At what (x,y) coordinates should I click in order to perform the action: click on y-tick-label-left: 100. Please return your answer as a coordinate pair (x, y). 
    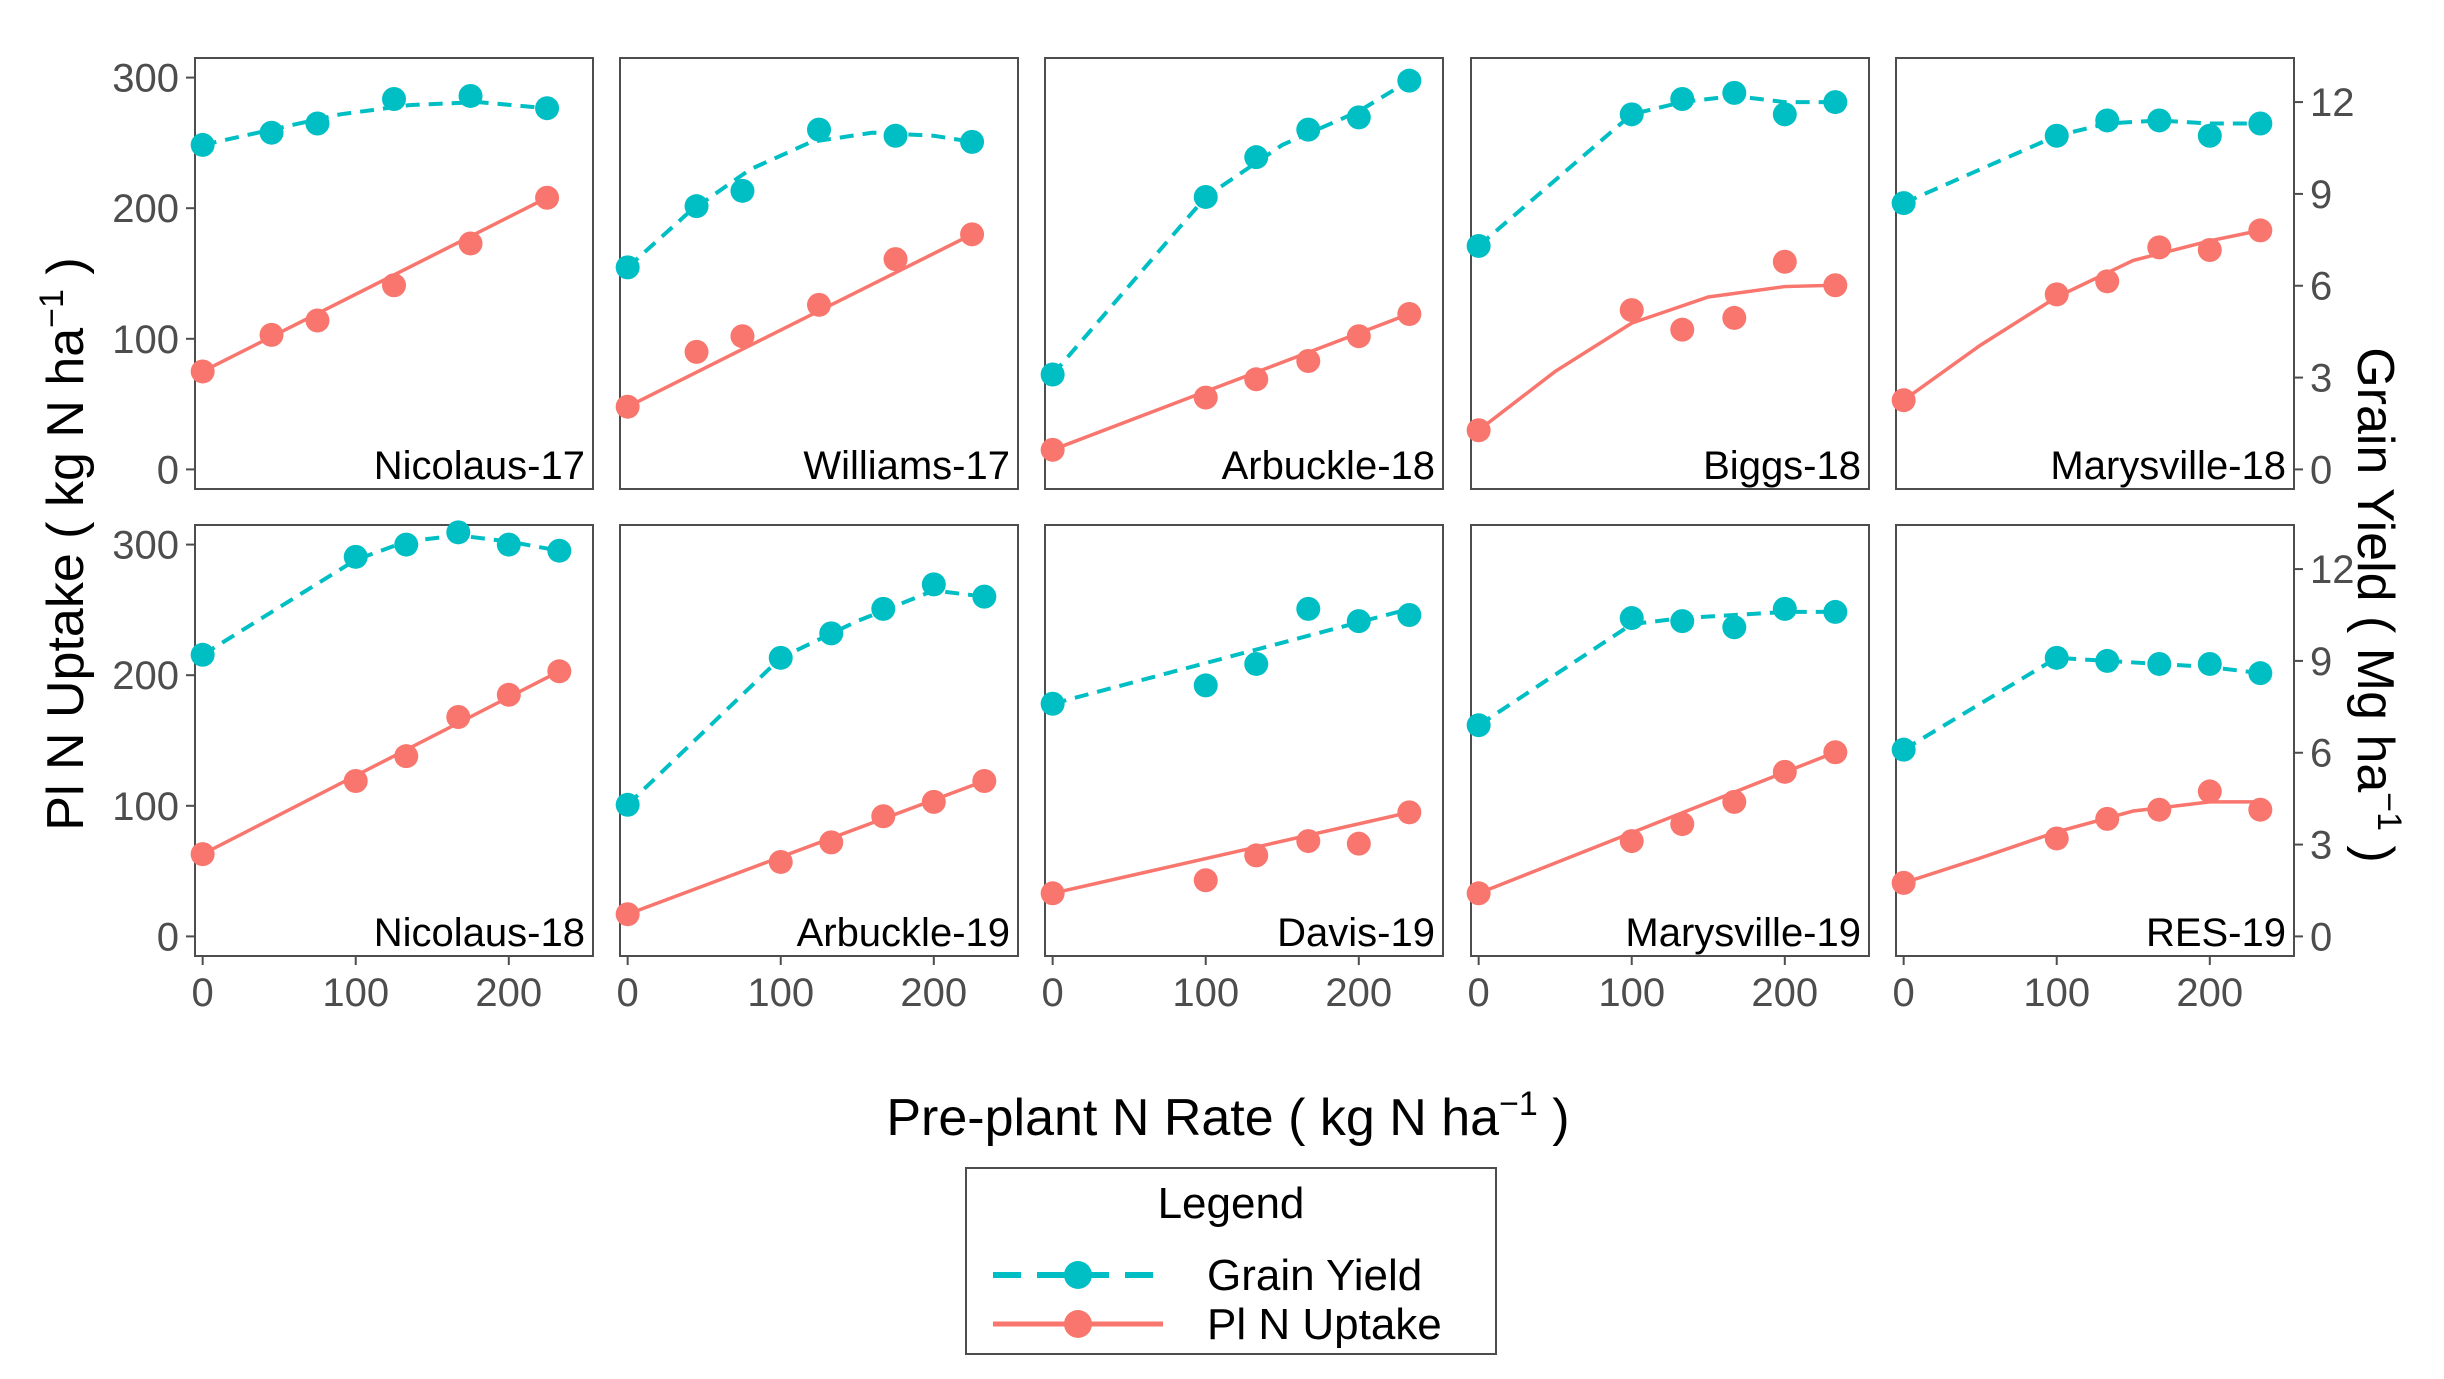
    Looking at the image, I should click on (145, 340).